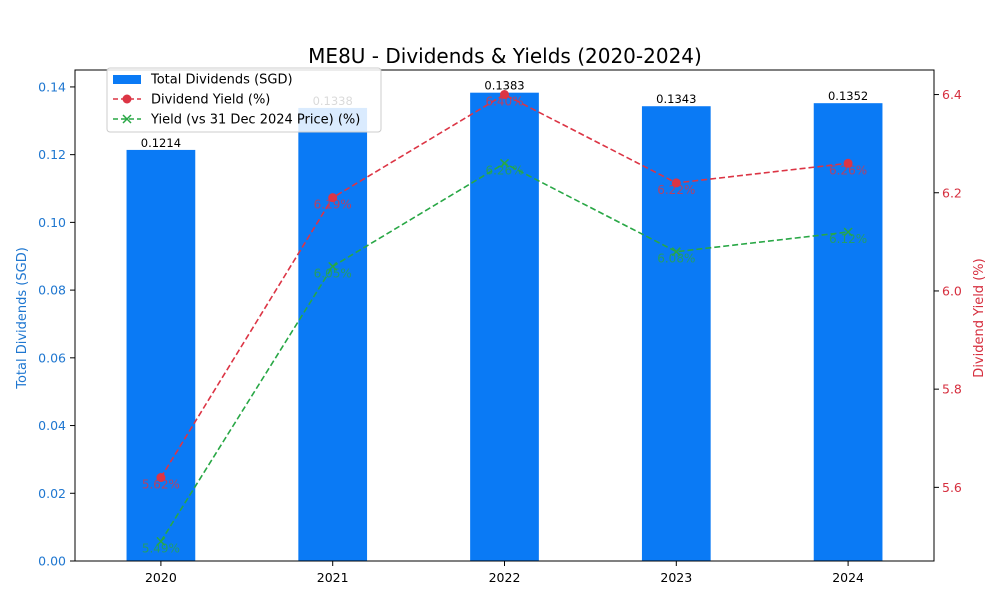  Describe the element at coordinates (161, 577) in the screenshot. I see `x-tick-label-2020: 2020` at that location.